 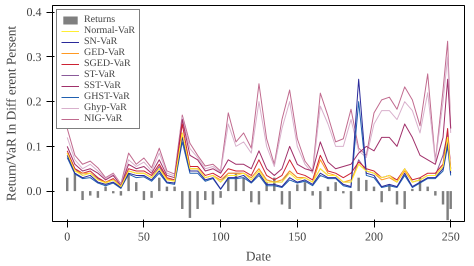 I want to click on legend-label: SGED-VaR, so click(x=107, y=63).